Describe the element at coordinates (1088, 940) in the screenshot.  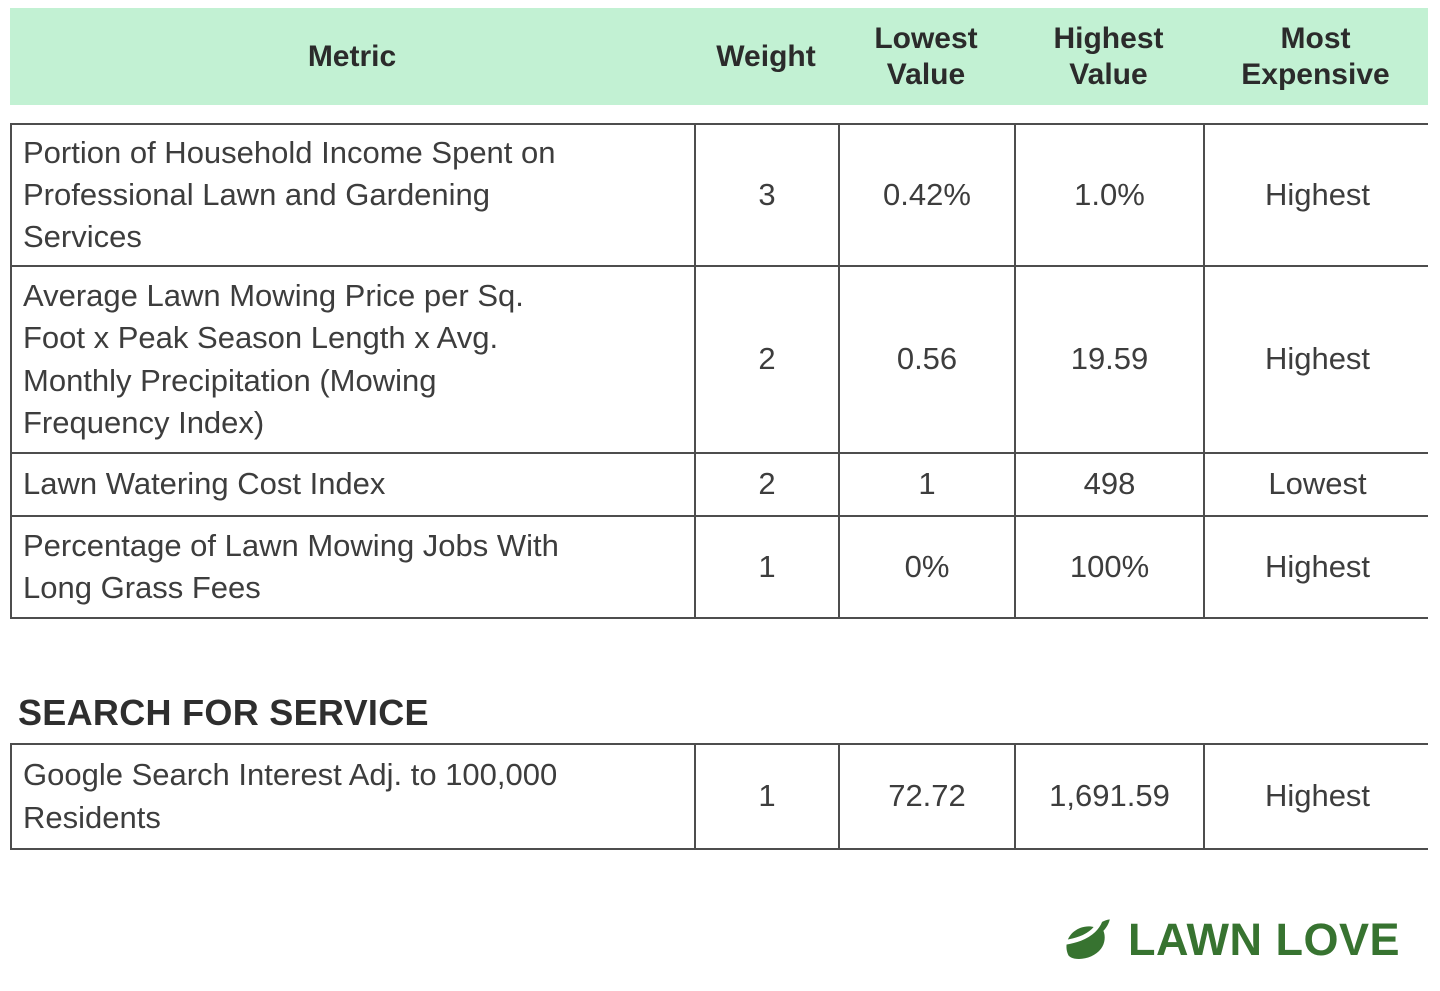
I see `leaf-icon` at that location.